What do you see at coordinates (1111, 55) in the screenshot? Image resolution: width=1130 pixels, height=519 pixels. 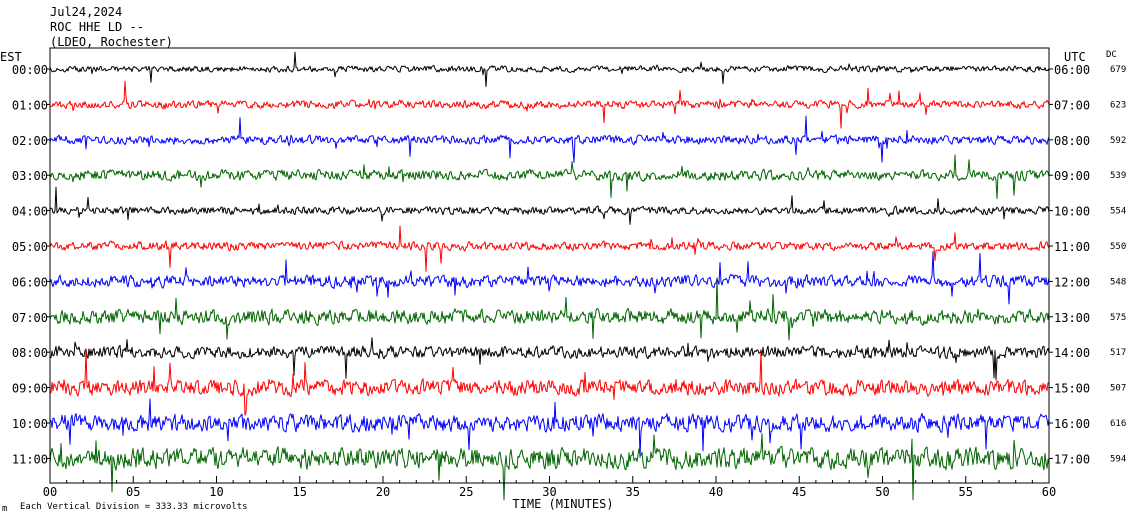 I see `dc-column-label: DC` at bounding box center [1111, 55].